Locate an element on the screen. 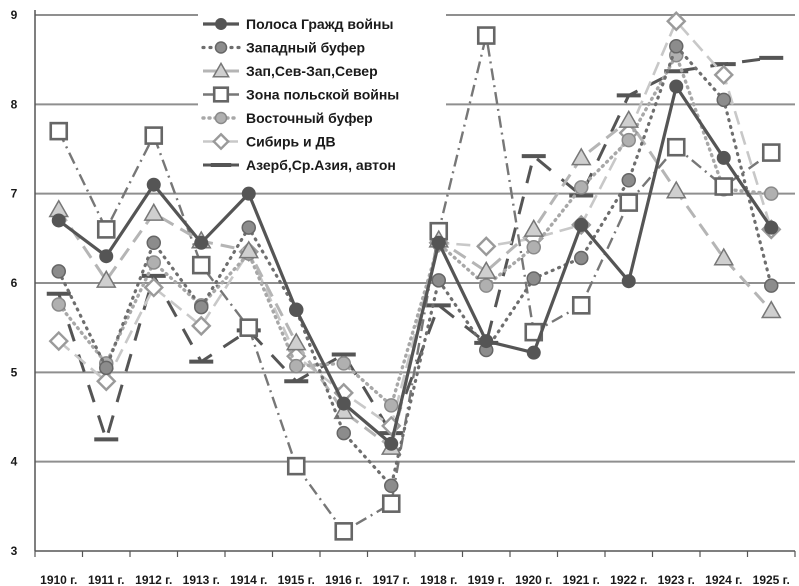  x-tick-label: 1923 г. is located at coordinates (676, 579).